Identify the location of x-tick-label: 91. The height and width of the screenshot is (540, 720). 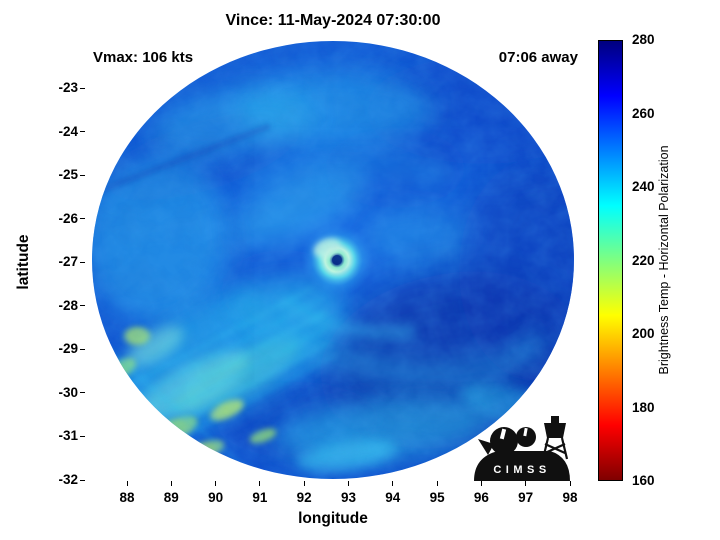
(260, 497).